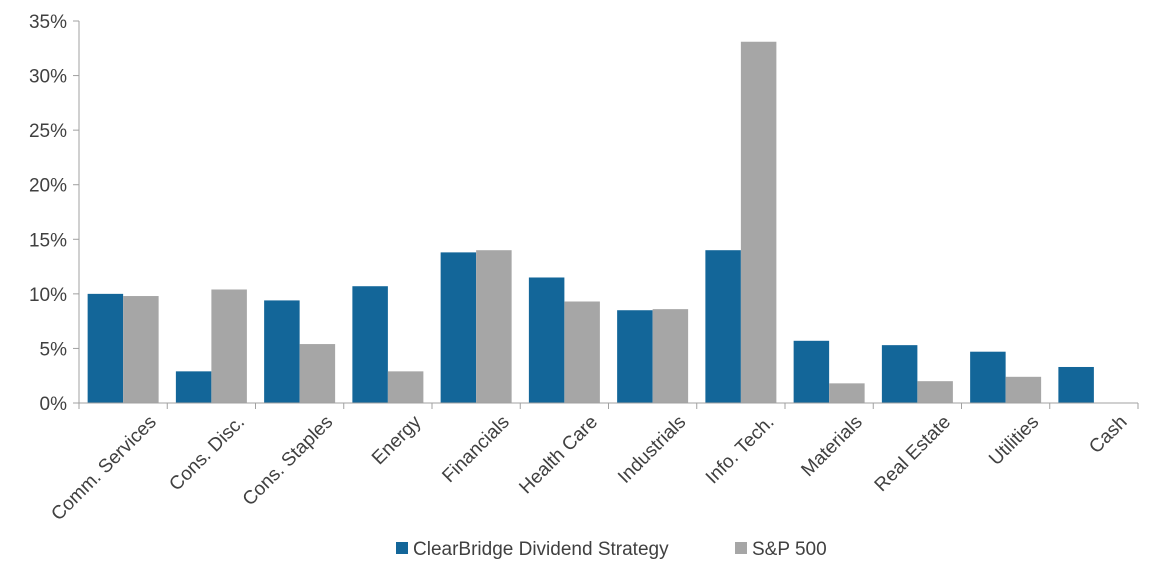  What do you see at coordinates (913, 454) in the screenshot?
I see `x-category-label: Real Estate` at bounding box center [913, 454].